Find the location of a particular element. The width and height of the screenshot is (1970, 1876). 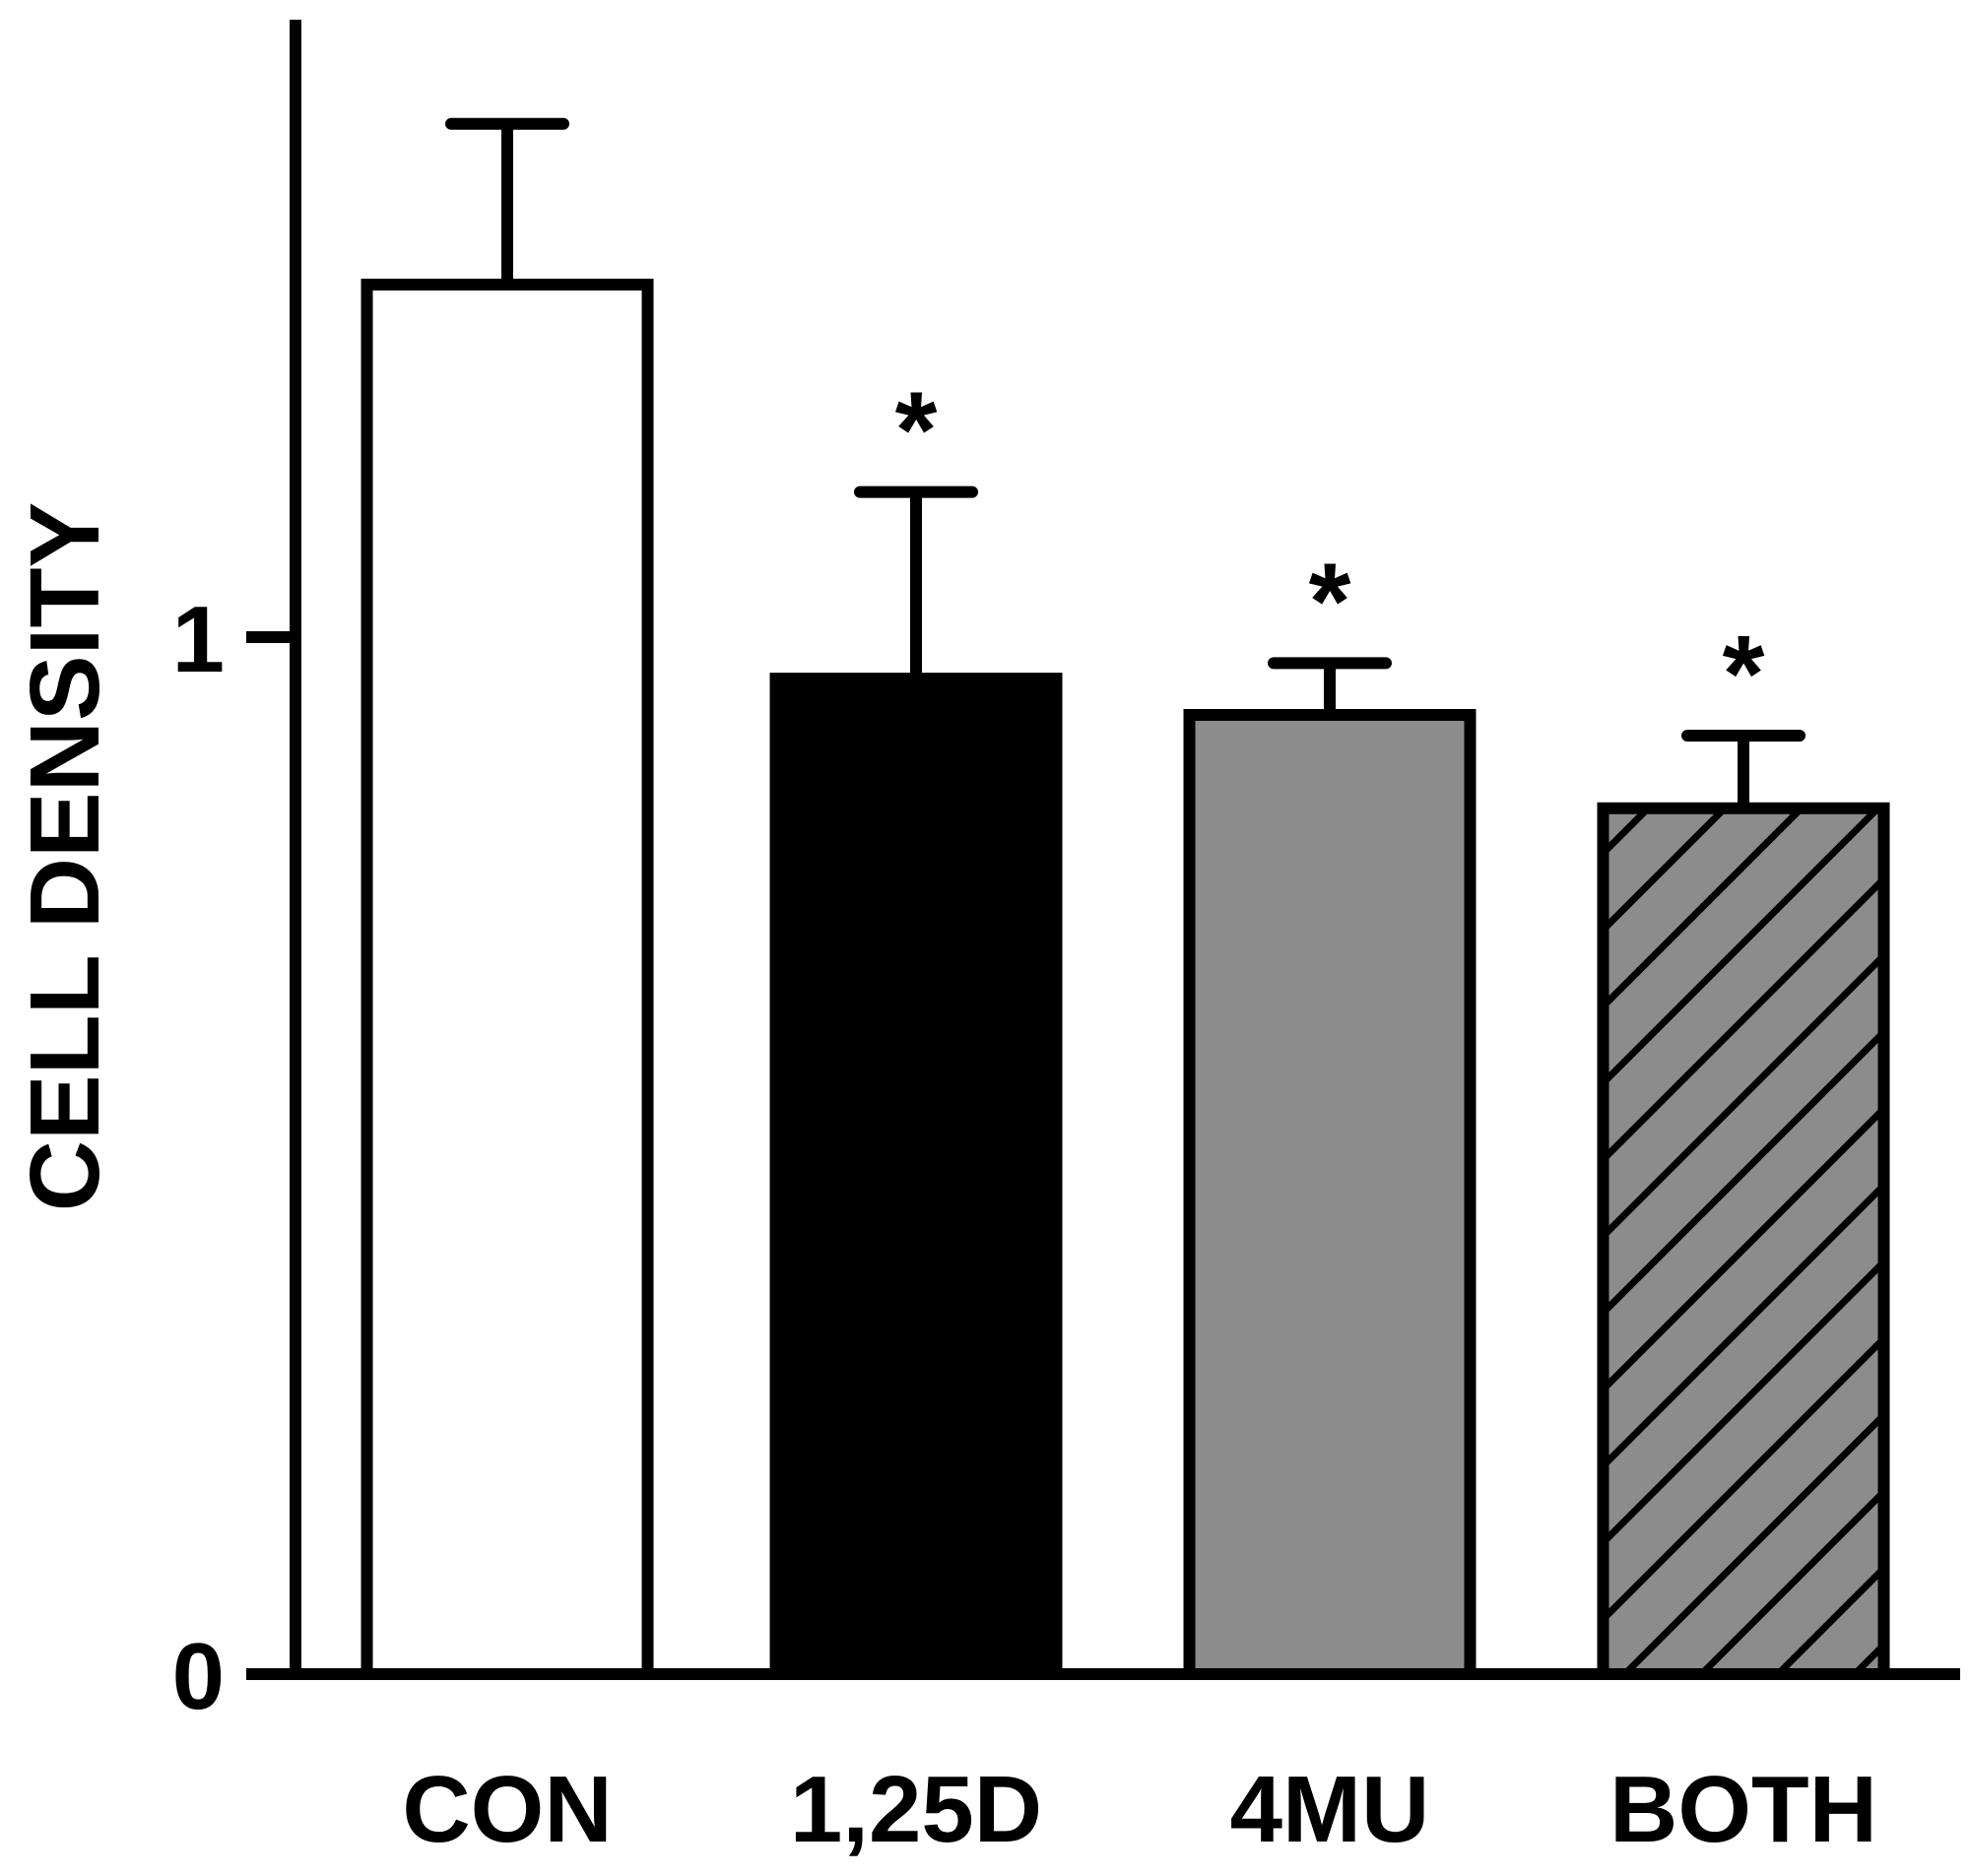

y-tick-label: 0 is located at coordinates (198, 1677).